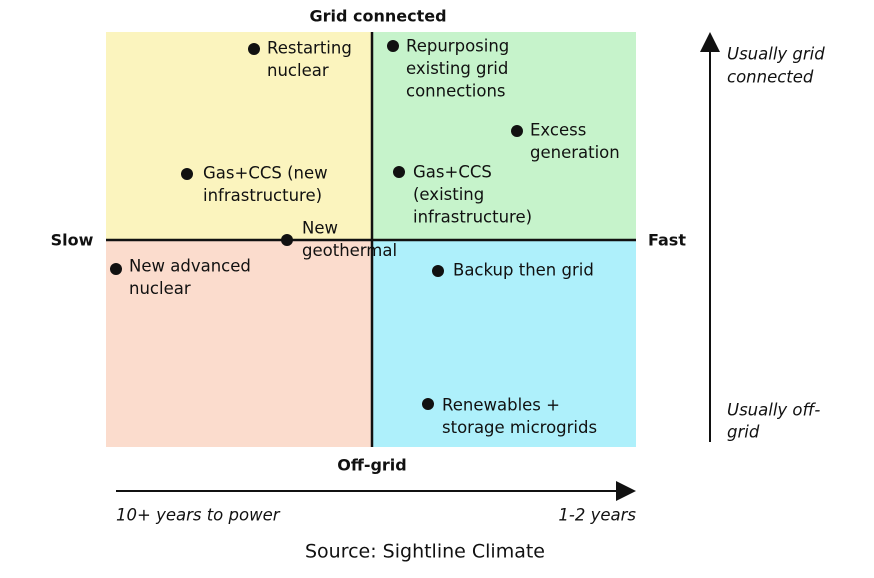  I want to click on axis-bottom-text: Usually off-, so click(773, 410).